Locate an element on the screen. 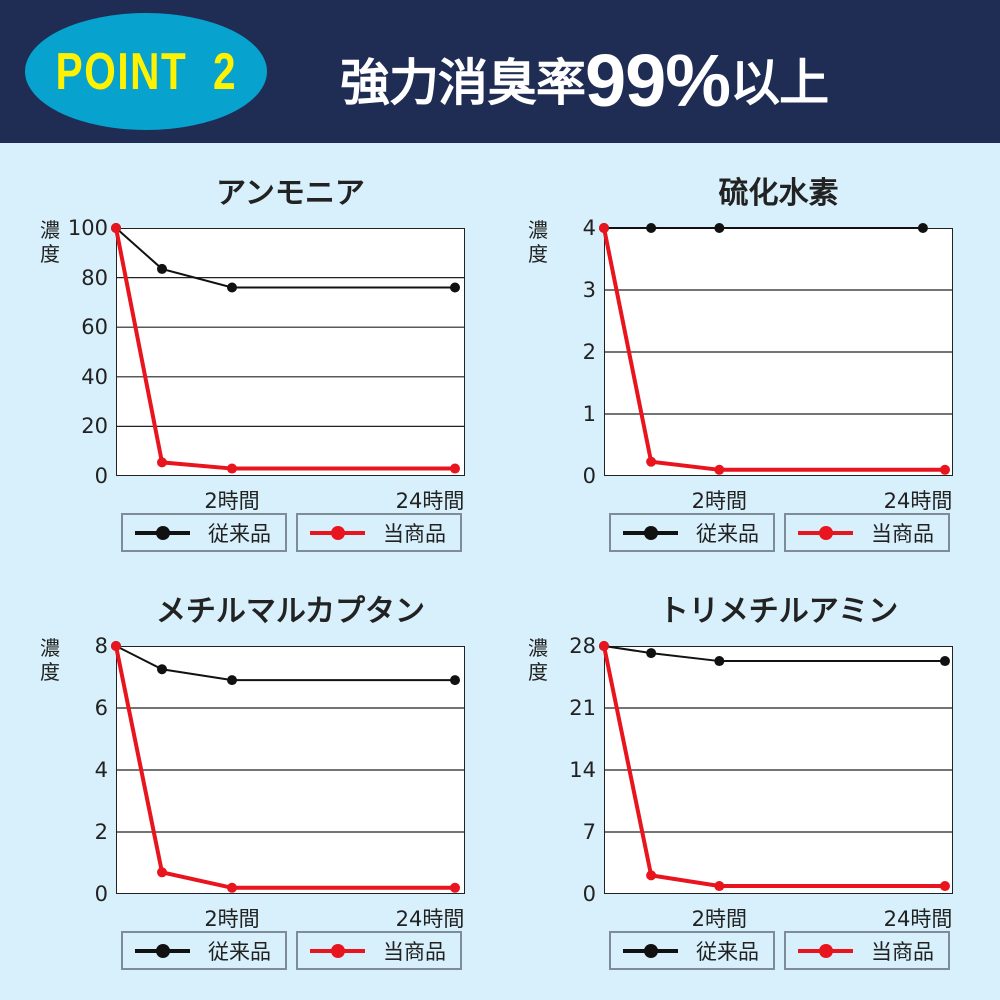 The image size is (1000, 1000). y-tick-label: 40 is located at coordinates (94, 376).